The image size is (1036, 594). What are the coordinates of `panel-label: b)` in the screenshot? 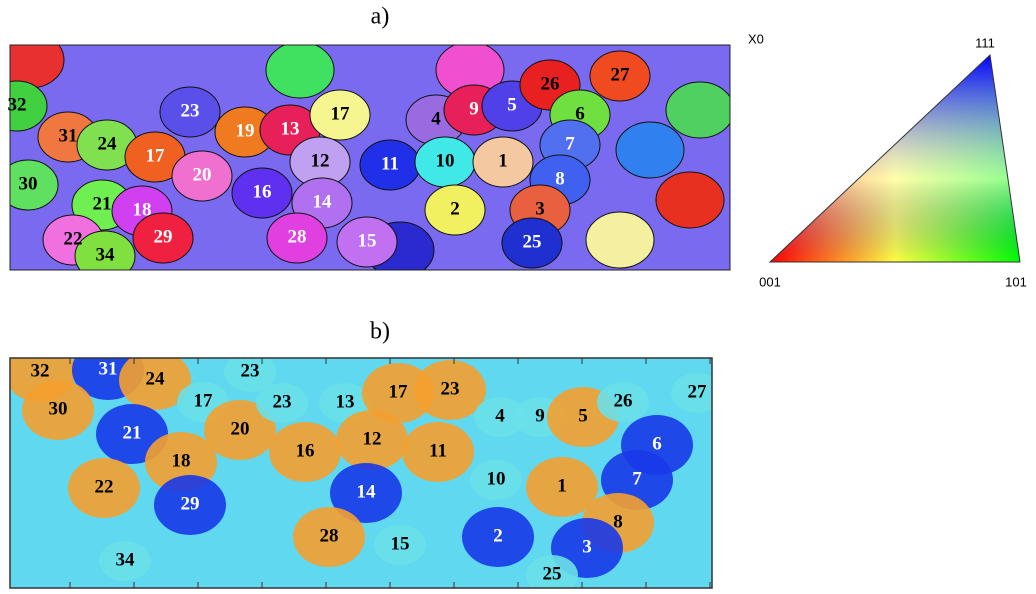 It's located at (380, 332).